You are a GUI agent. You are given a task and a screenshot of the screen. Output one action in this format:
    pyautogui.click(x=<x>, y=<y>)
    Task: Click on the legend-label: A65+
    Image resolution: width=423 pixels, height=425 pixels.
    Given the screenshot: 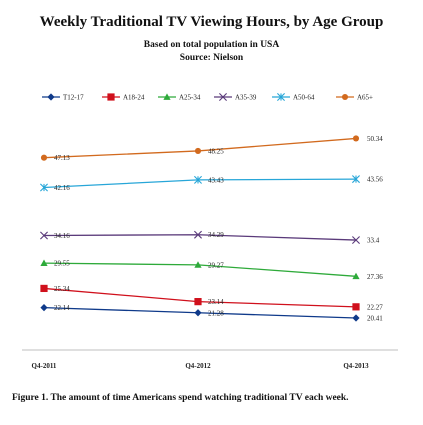 What is the action you would take?
    pyautogui.click(x=365, y=98)
    